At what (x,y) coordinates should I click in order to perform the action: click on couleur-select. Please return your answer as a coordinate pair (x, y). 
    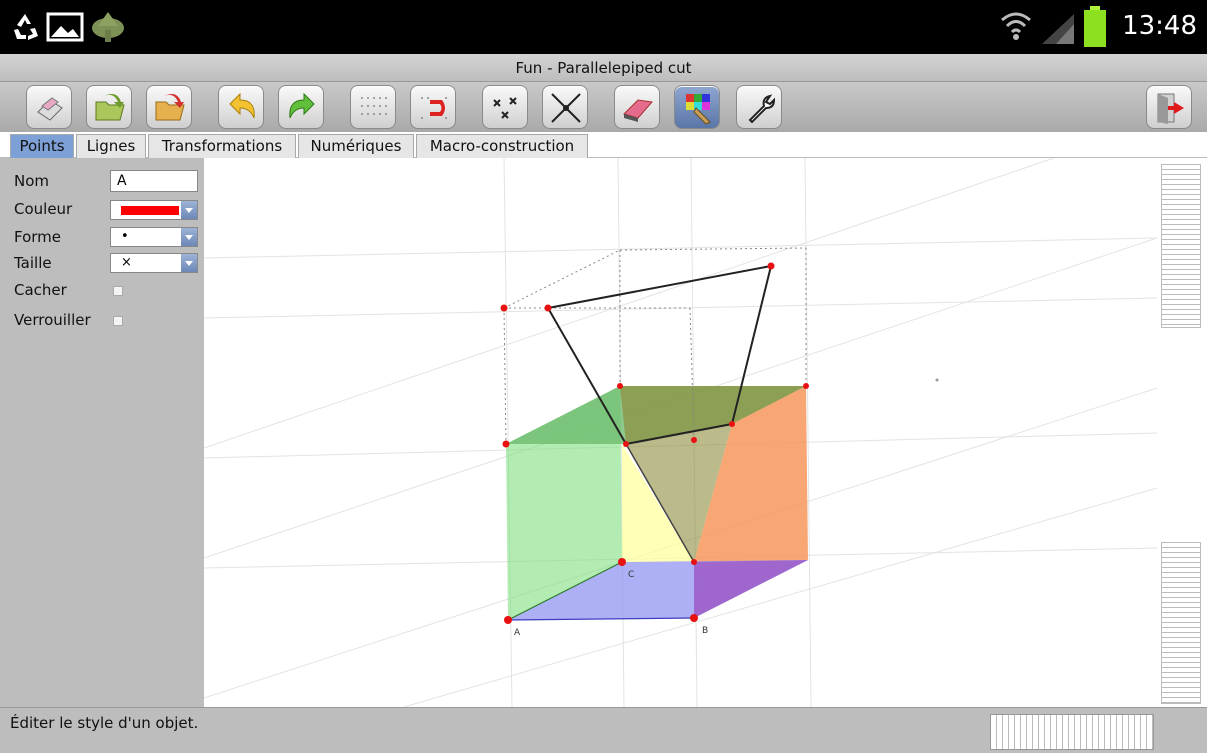
    Looking at the image, I should click on (154, 210).